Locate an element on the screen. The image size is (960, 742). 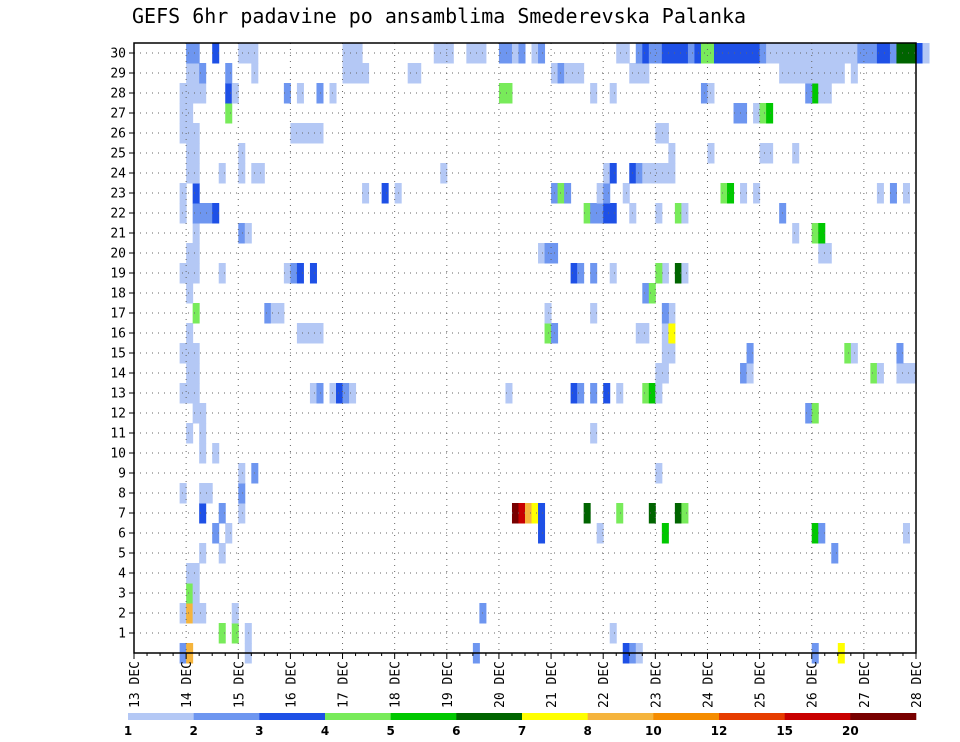
x-tick-label: 27 DEC is located at coordinates (865, 684).